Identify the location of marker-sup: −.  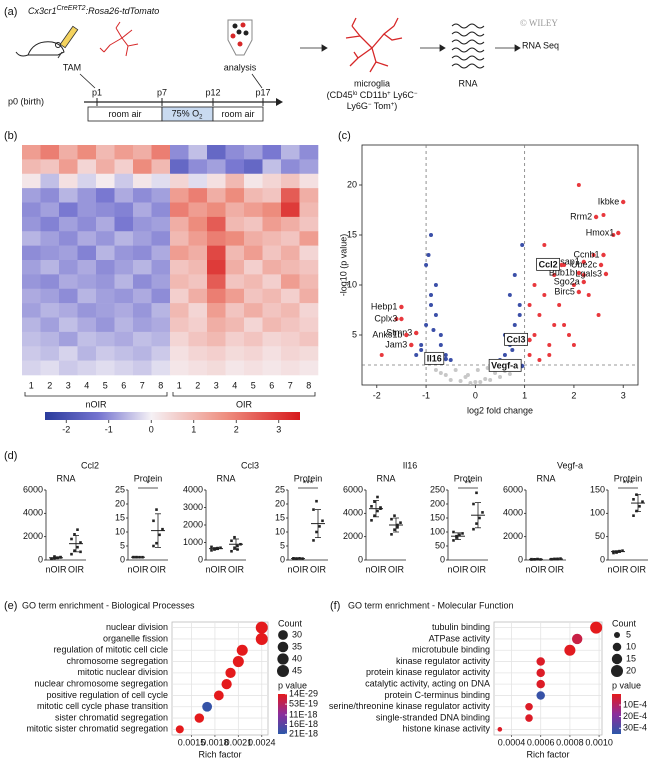
(370, 105).